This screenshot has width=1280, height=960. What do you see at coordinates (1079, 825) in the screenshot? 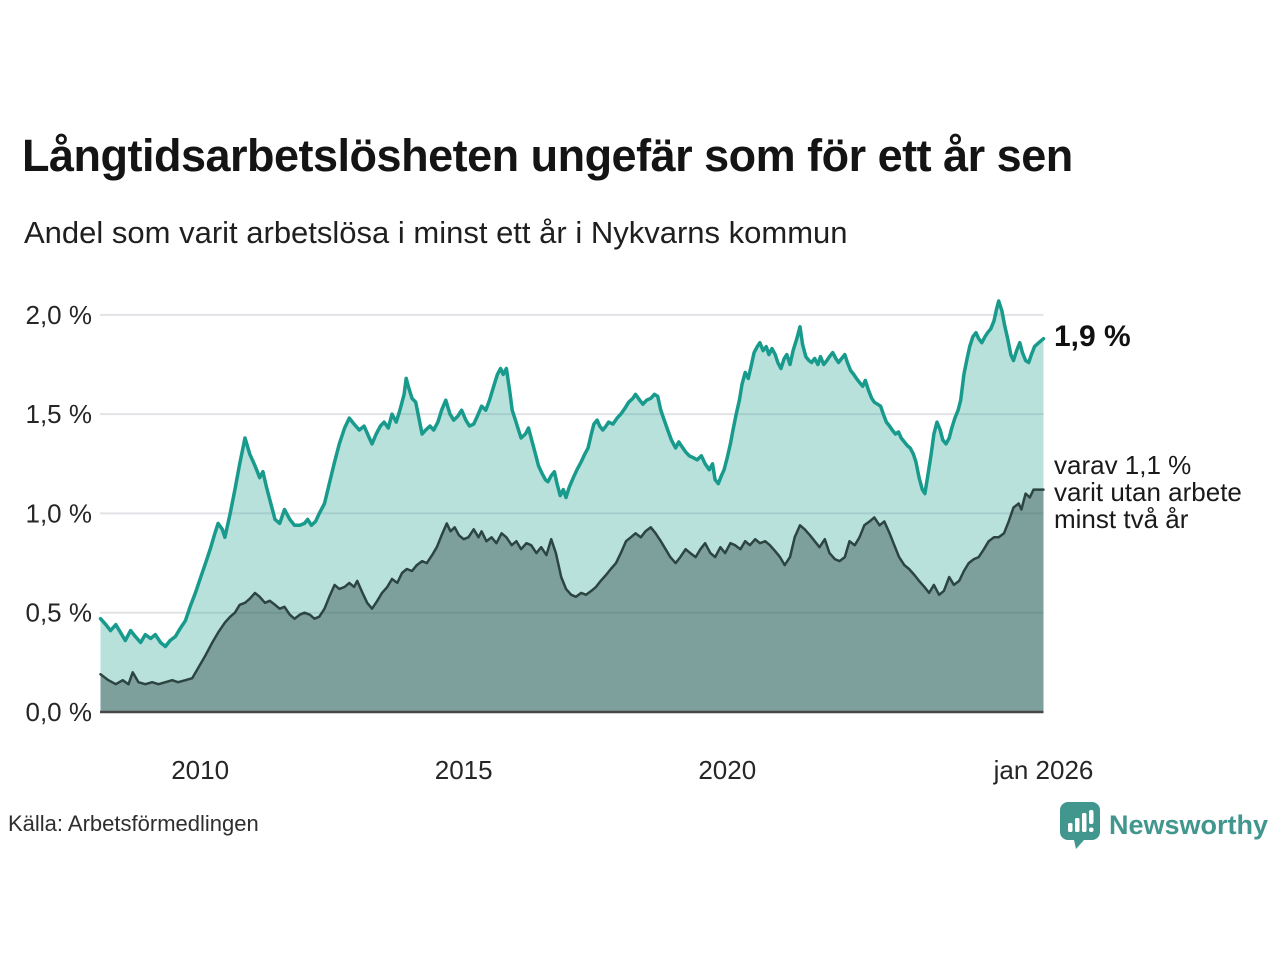
I see `newsworthy-icon` at bounding box center [1079, 825].